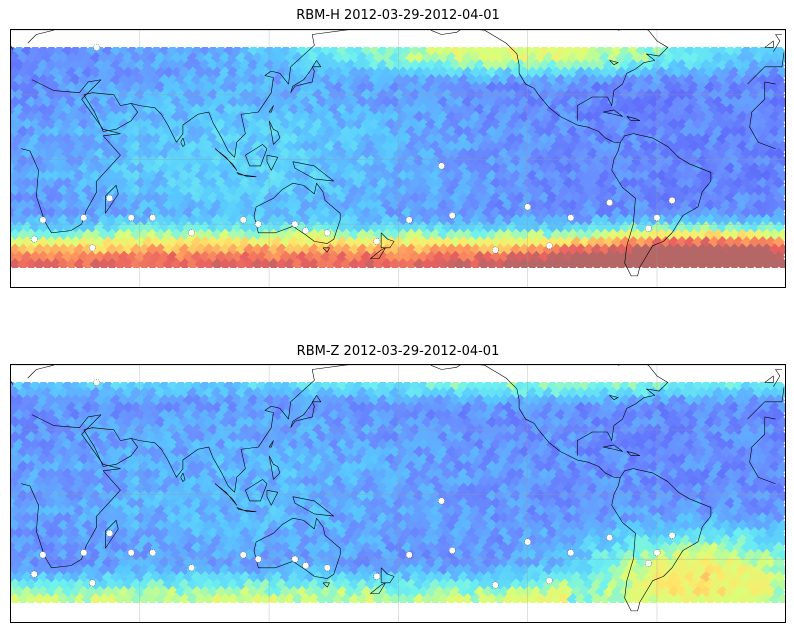  I want to click on heatmap-cell-2021, so click(55, 205).